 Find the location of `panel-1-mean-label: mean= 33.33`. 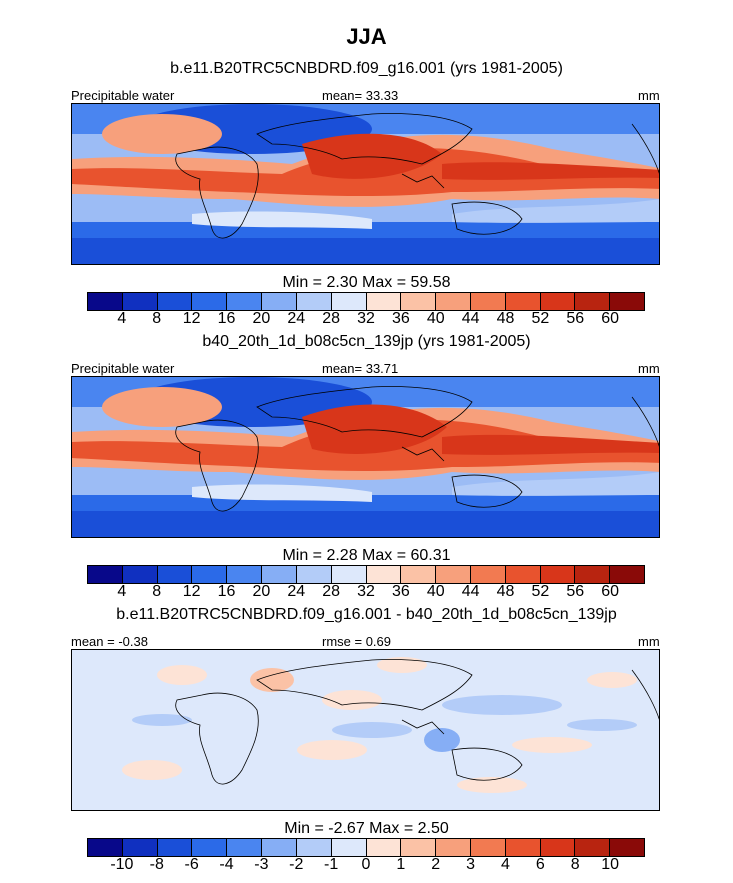

panel-1-mean-label: mean= 33.33 is located at coordinates (360, 95).